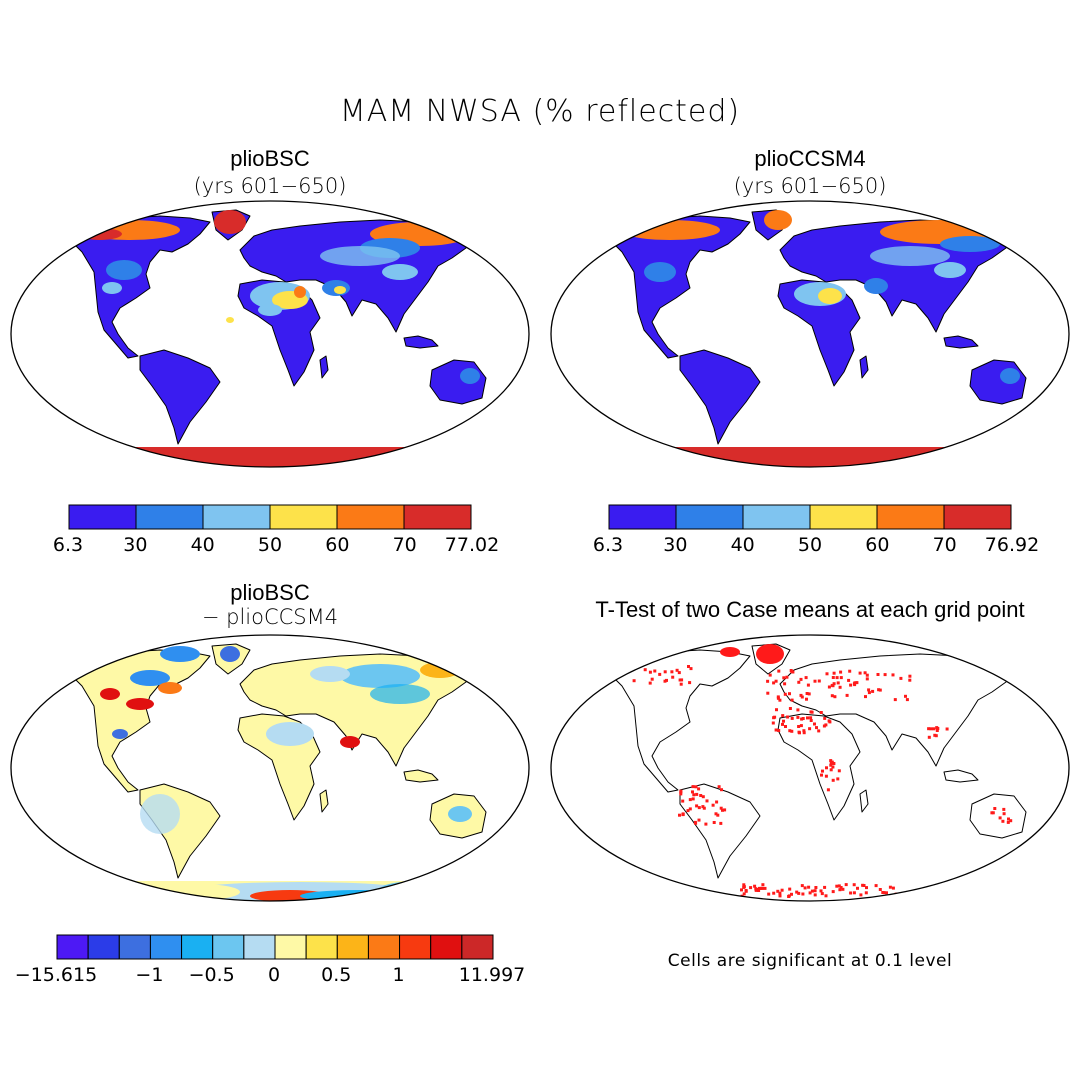 This screenshot has height=1080, width=1080. Describe the element at coordinates (810, 961) in the screenshot. I see `panel4-note: Cells are significant at 0.1 level` at that location.